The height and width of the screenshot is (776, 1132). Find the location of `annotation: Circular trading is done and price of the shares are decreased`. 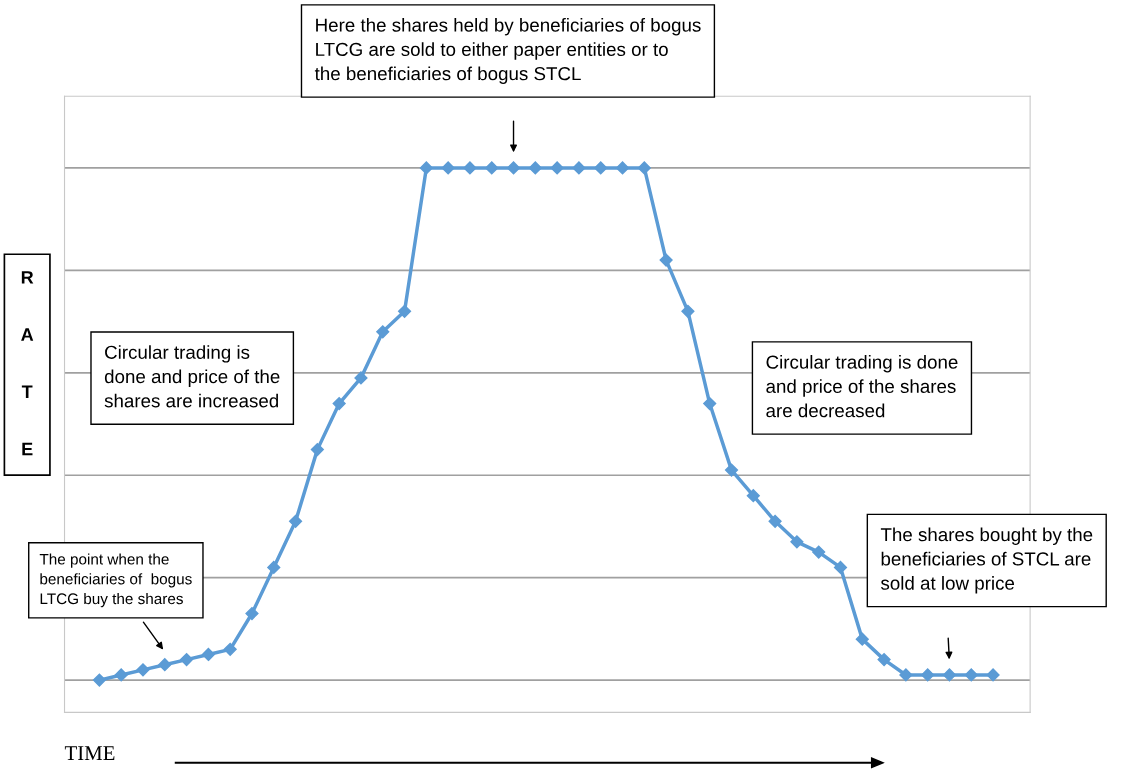

annotation: Circular trading is done and price of the shares are decreased is located at coordinates (862, 386).